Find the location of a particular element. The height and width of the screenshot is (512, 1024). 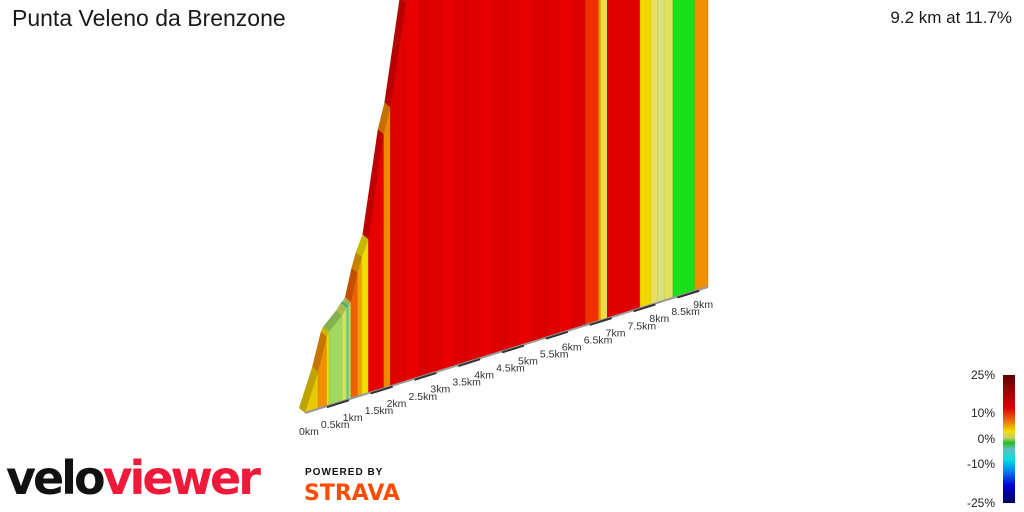

colorscale-tick: 25% is located at coordinates (982, 375).